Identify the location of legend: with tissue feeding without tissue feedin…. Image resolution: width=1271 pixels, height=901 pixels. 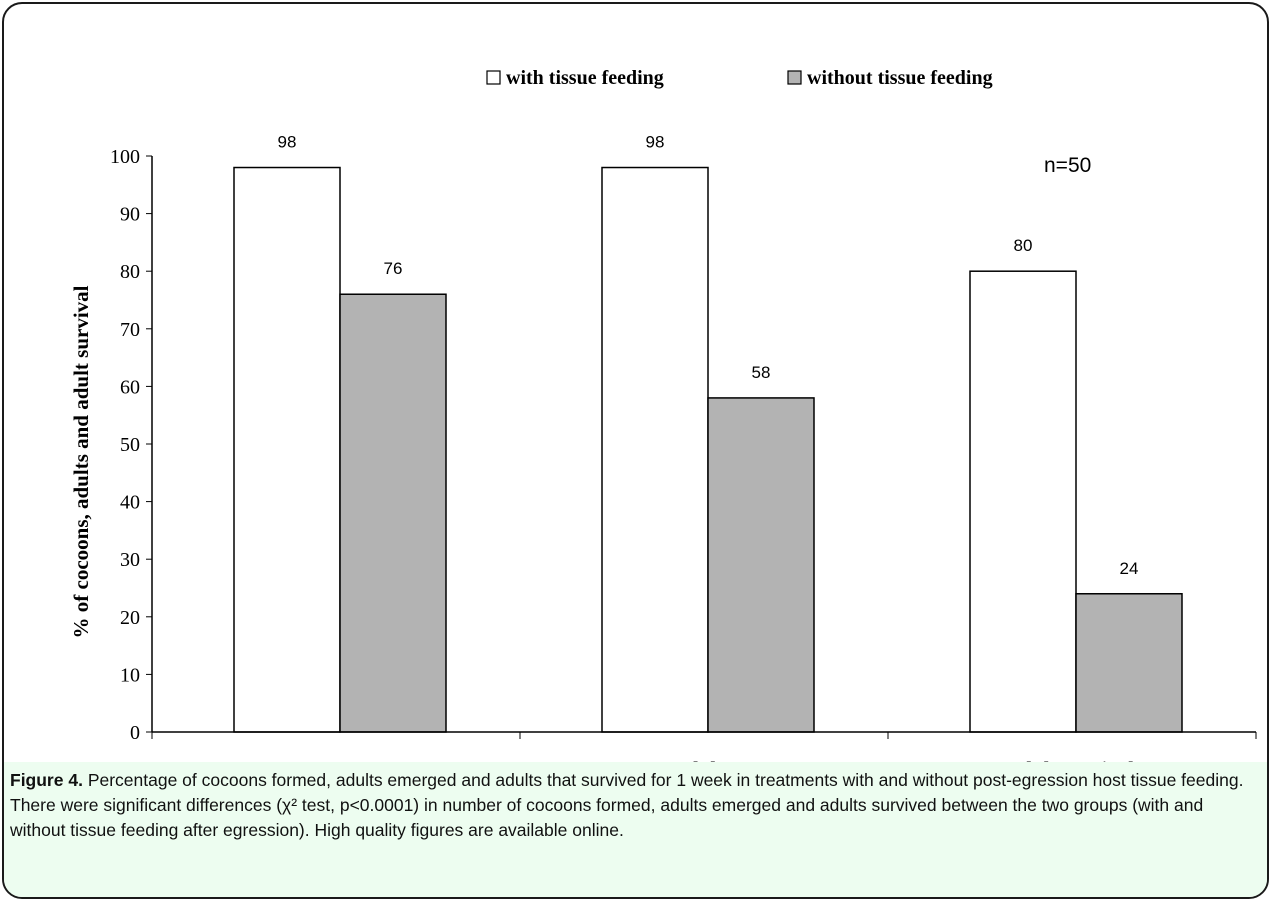
(739, 78).